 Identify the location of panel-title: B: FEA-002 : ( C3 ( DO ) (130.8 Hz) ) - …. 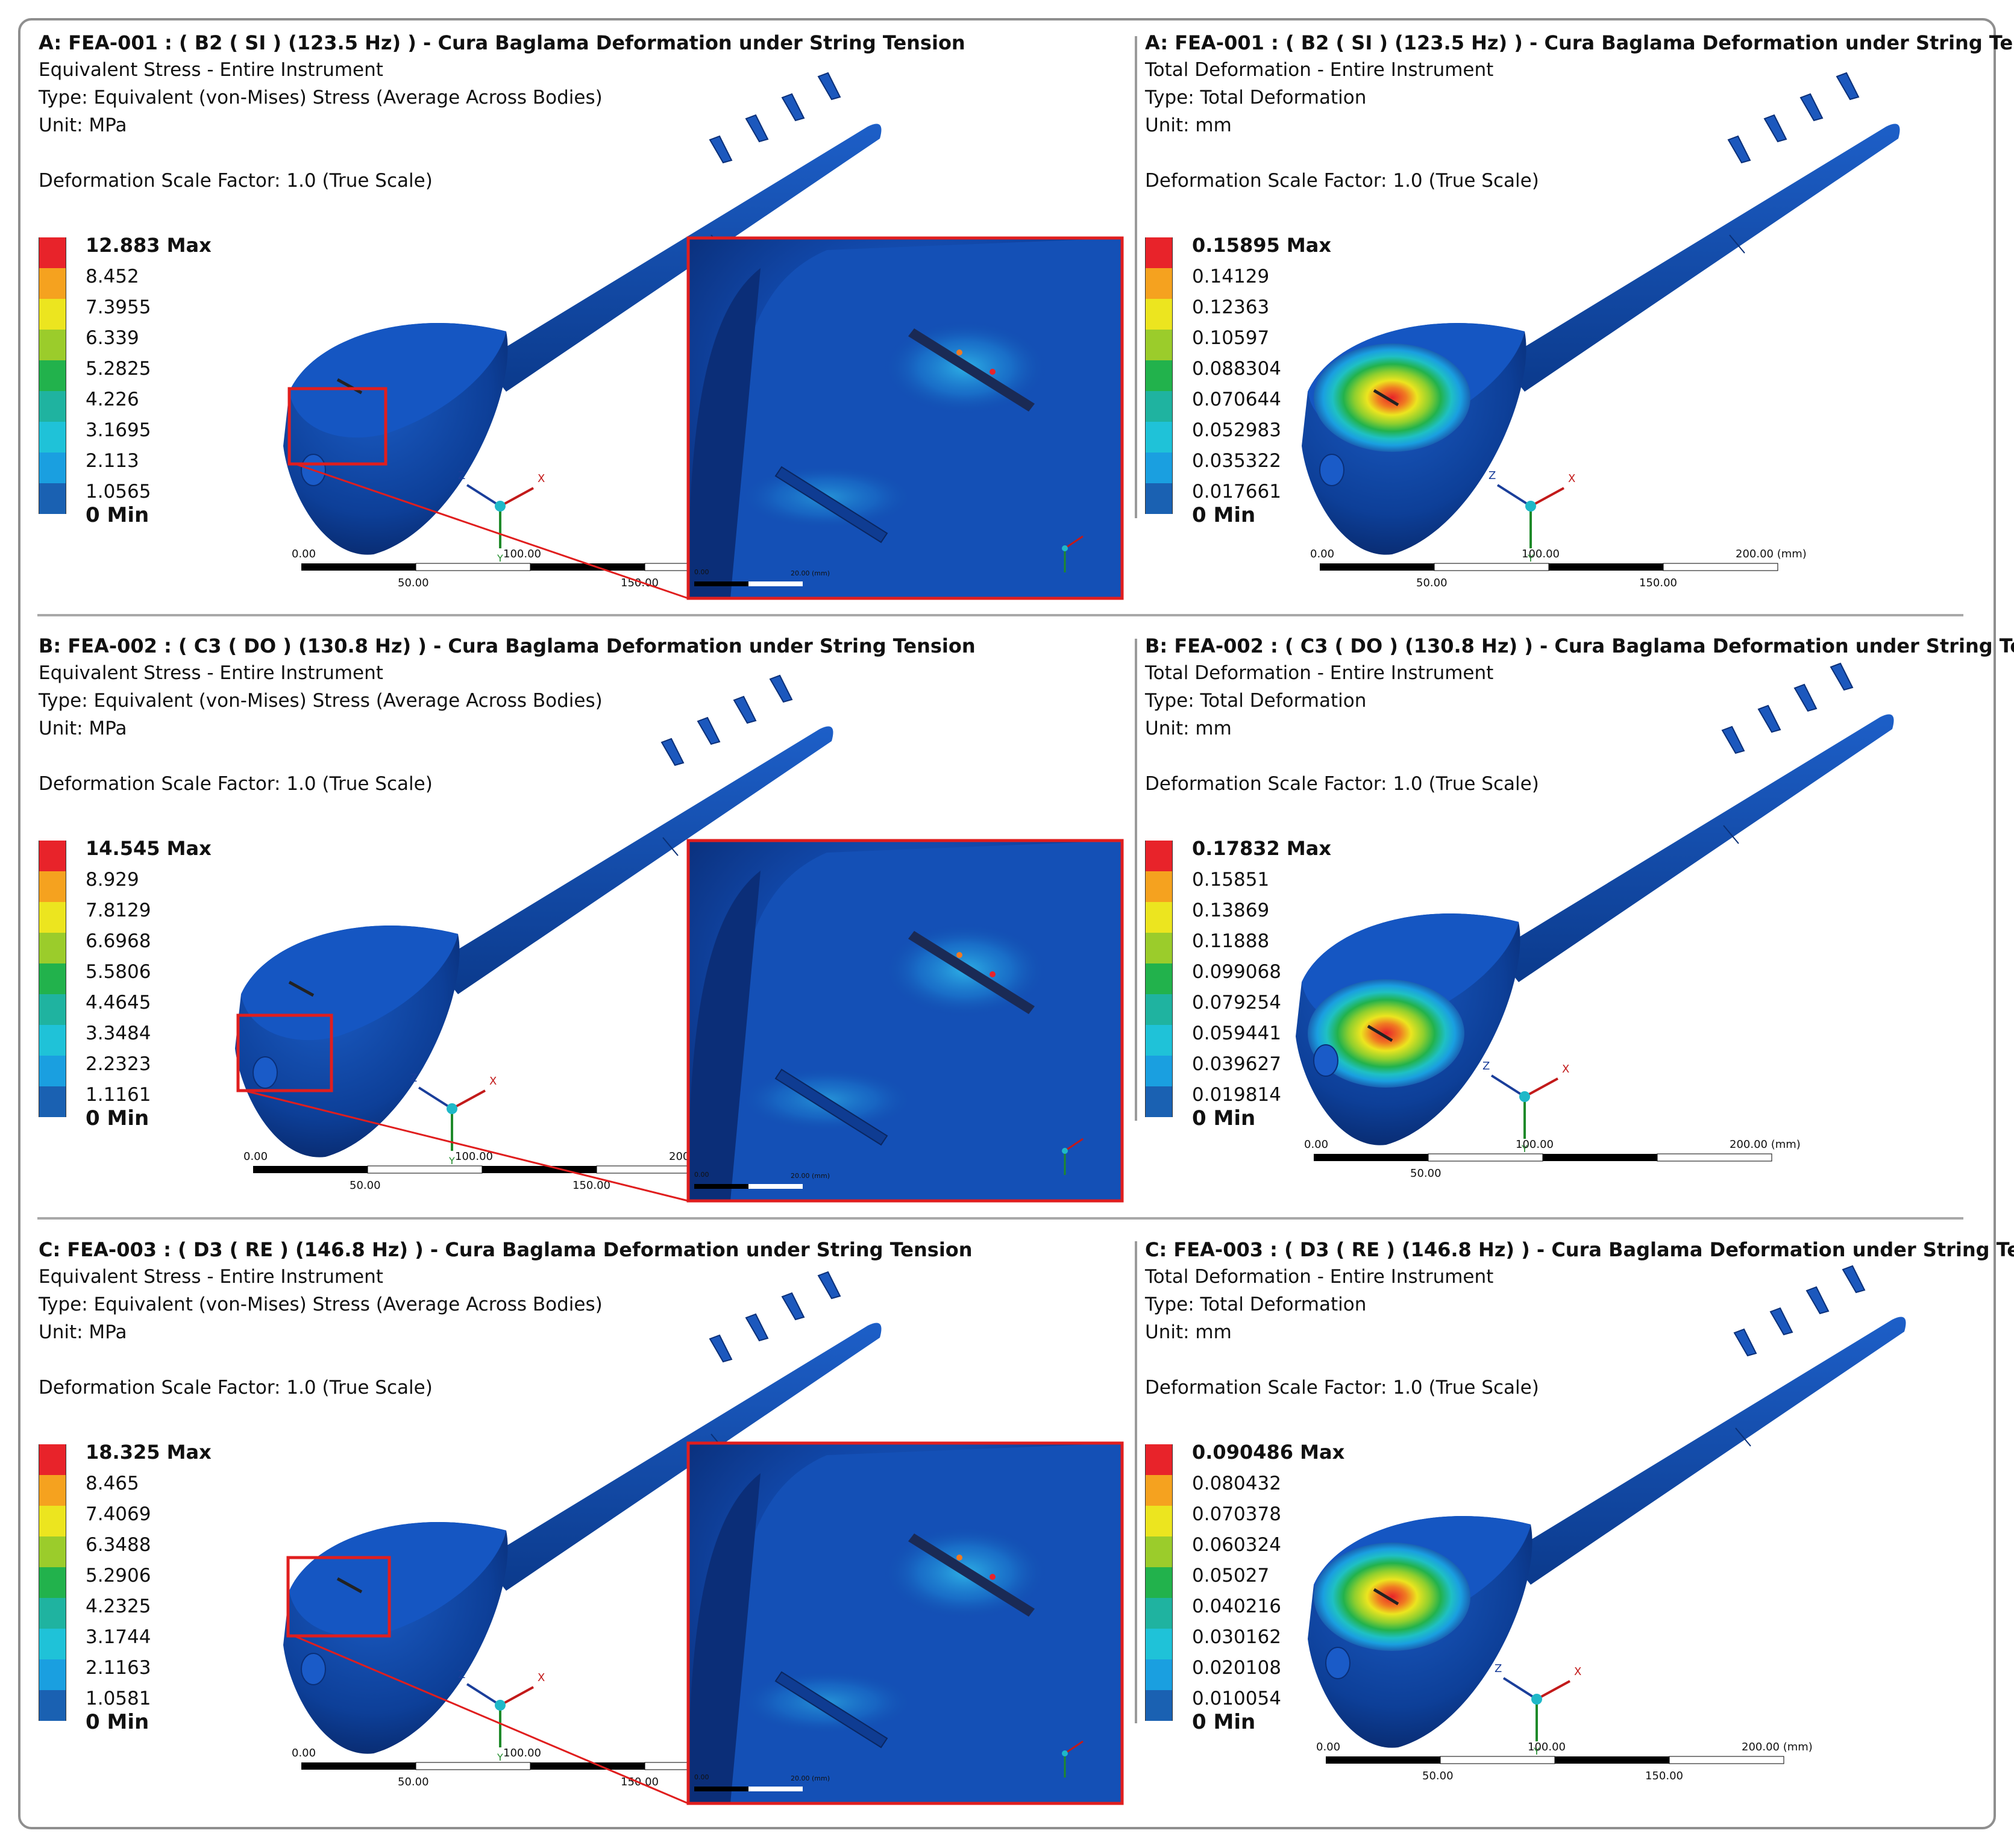
(1580, 645).